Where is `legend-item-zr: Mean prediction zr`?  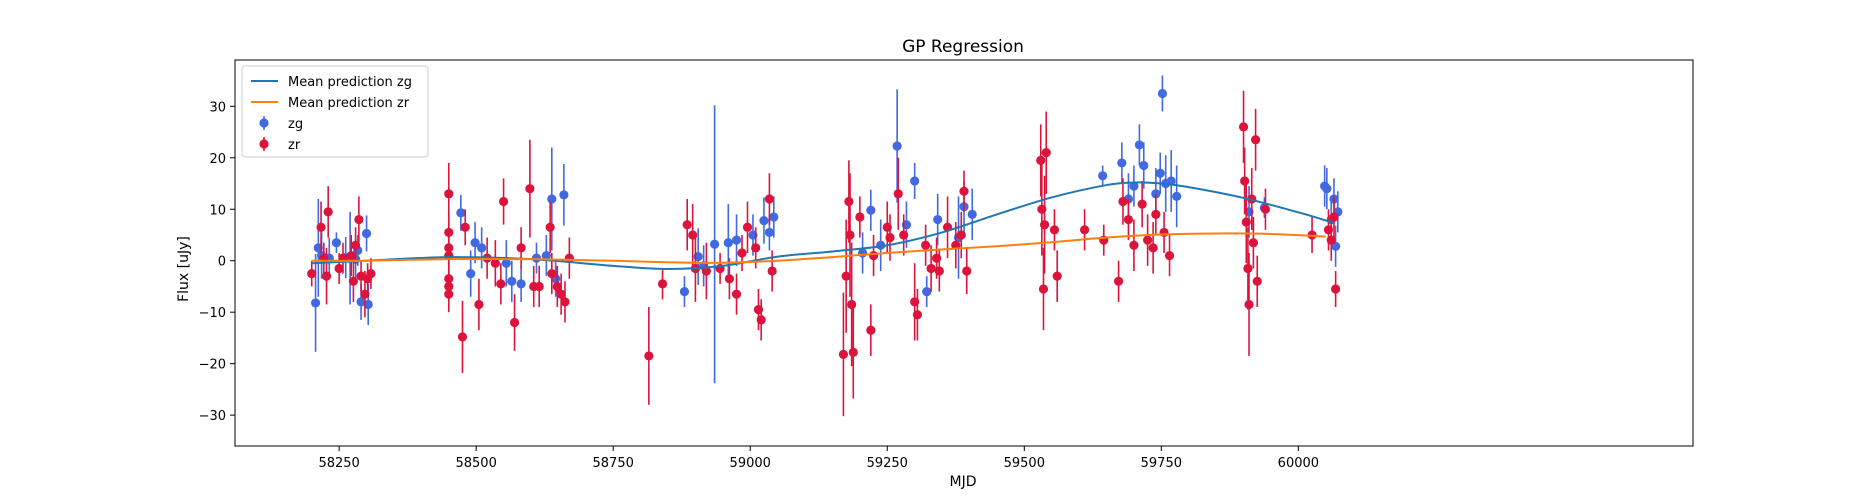 legend-item-zr: Mean prediction zr is located at coordinates (330, 103).